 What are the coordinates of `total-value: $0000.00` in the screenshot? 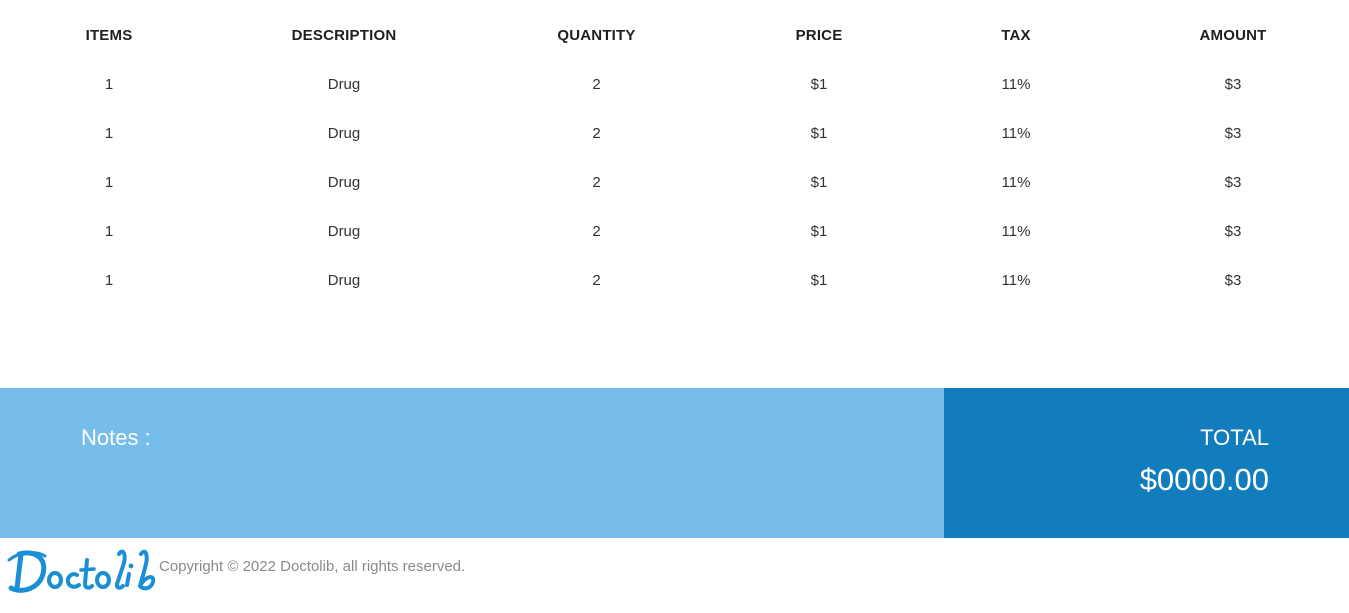 It's located at (1204, 479).